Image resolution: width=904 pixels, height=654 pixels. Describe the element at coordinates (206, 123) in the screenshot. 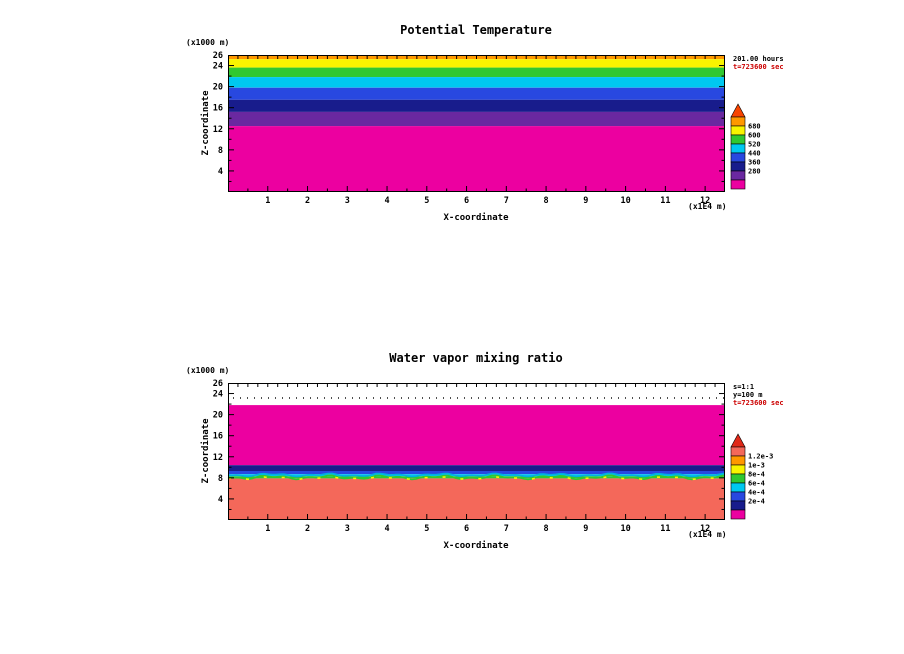

I see `chart1-y-axis-label: Z-coordinate` at that location.